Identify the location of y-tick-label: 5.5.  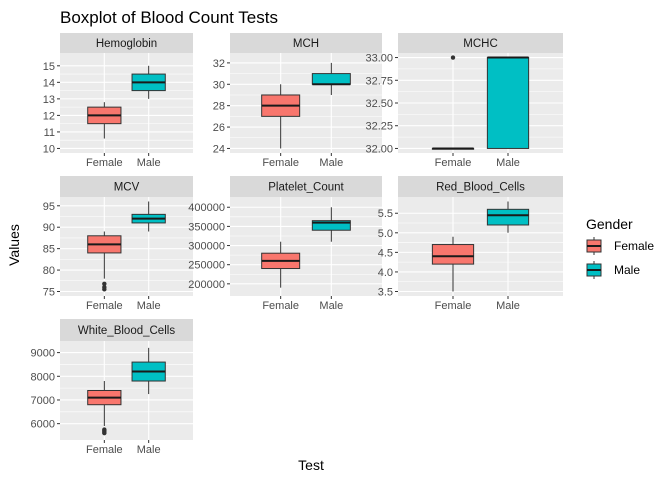
(385, 214).